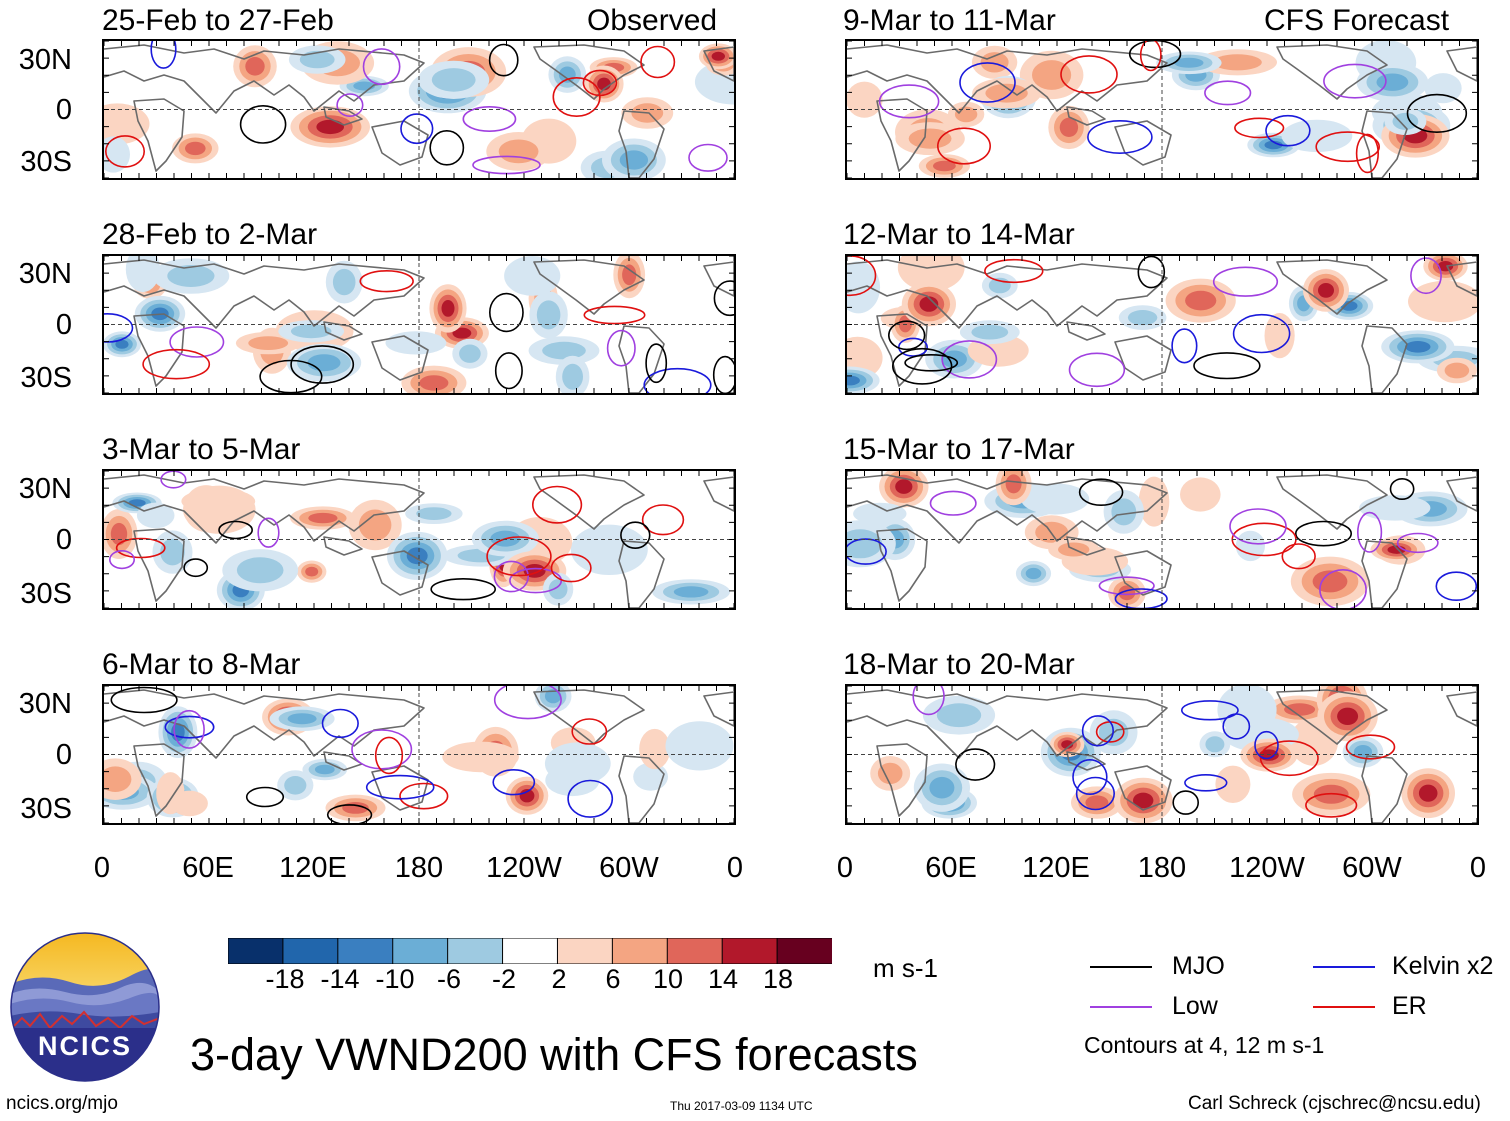 This screenshot has width=1510, height=1121. I want to click on panel-title: 6-Mar to 8-Mar, so click(201, 664).